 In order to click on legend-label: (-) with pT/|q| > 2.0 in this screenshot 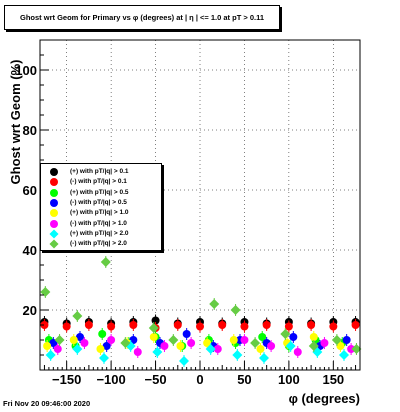, I will do `click(98, 244)`.